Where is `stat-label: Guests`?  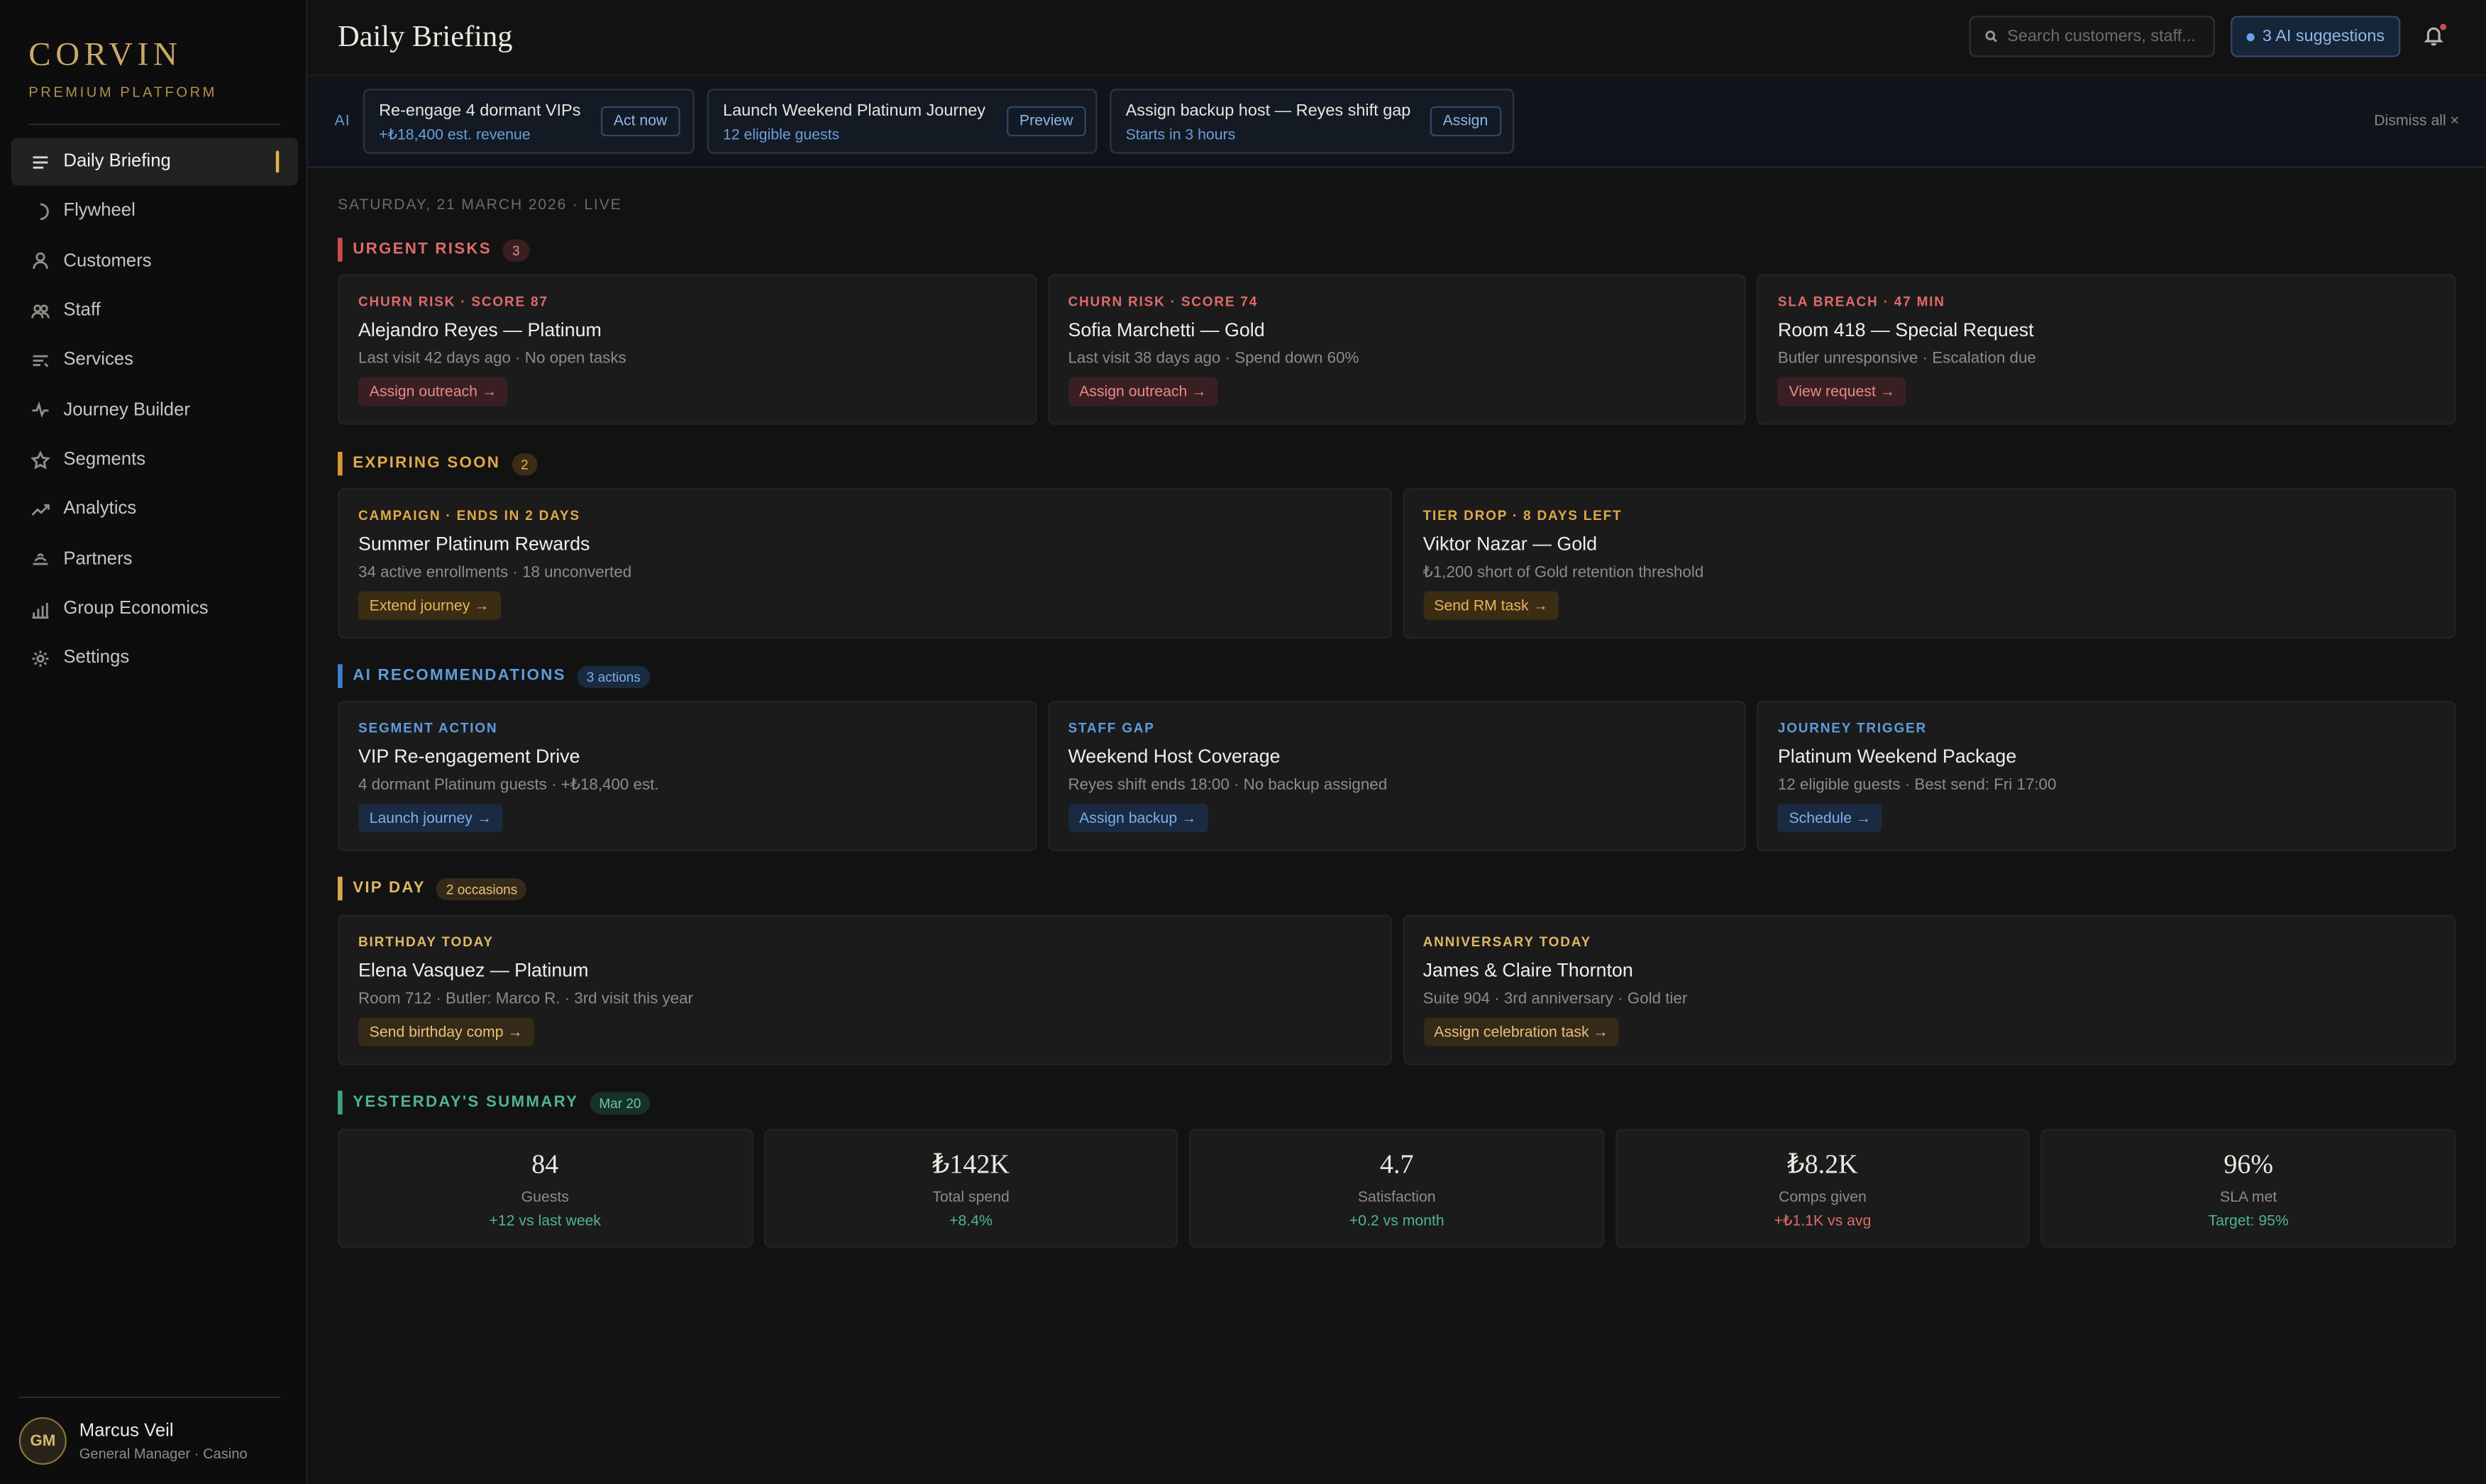 stat-label: Guests is located at coordinates (545, 1198).